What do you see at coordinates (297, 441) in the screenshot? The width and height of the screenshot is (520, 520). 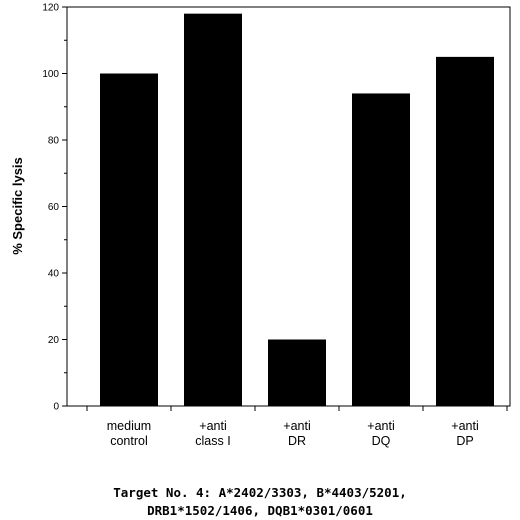 I see `x-category-label: DR` at bounding box center [297, 441].